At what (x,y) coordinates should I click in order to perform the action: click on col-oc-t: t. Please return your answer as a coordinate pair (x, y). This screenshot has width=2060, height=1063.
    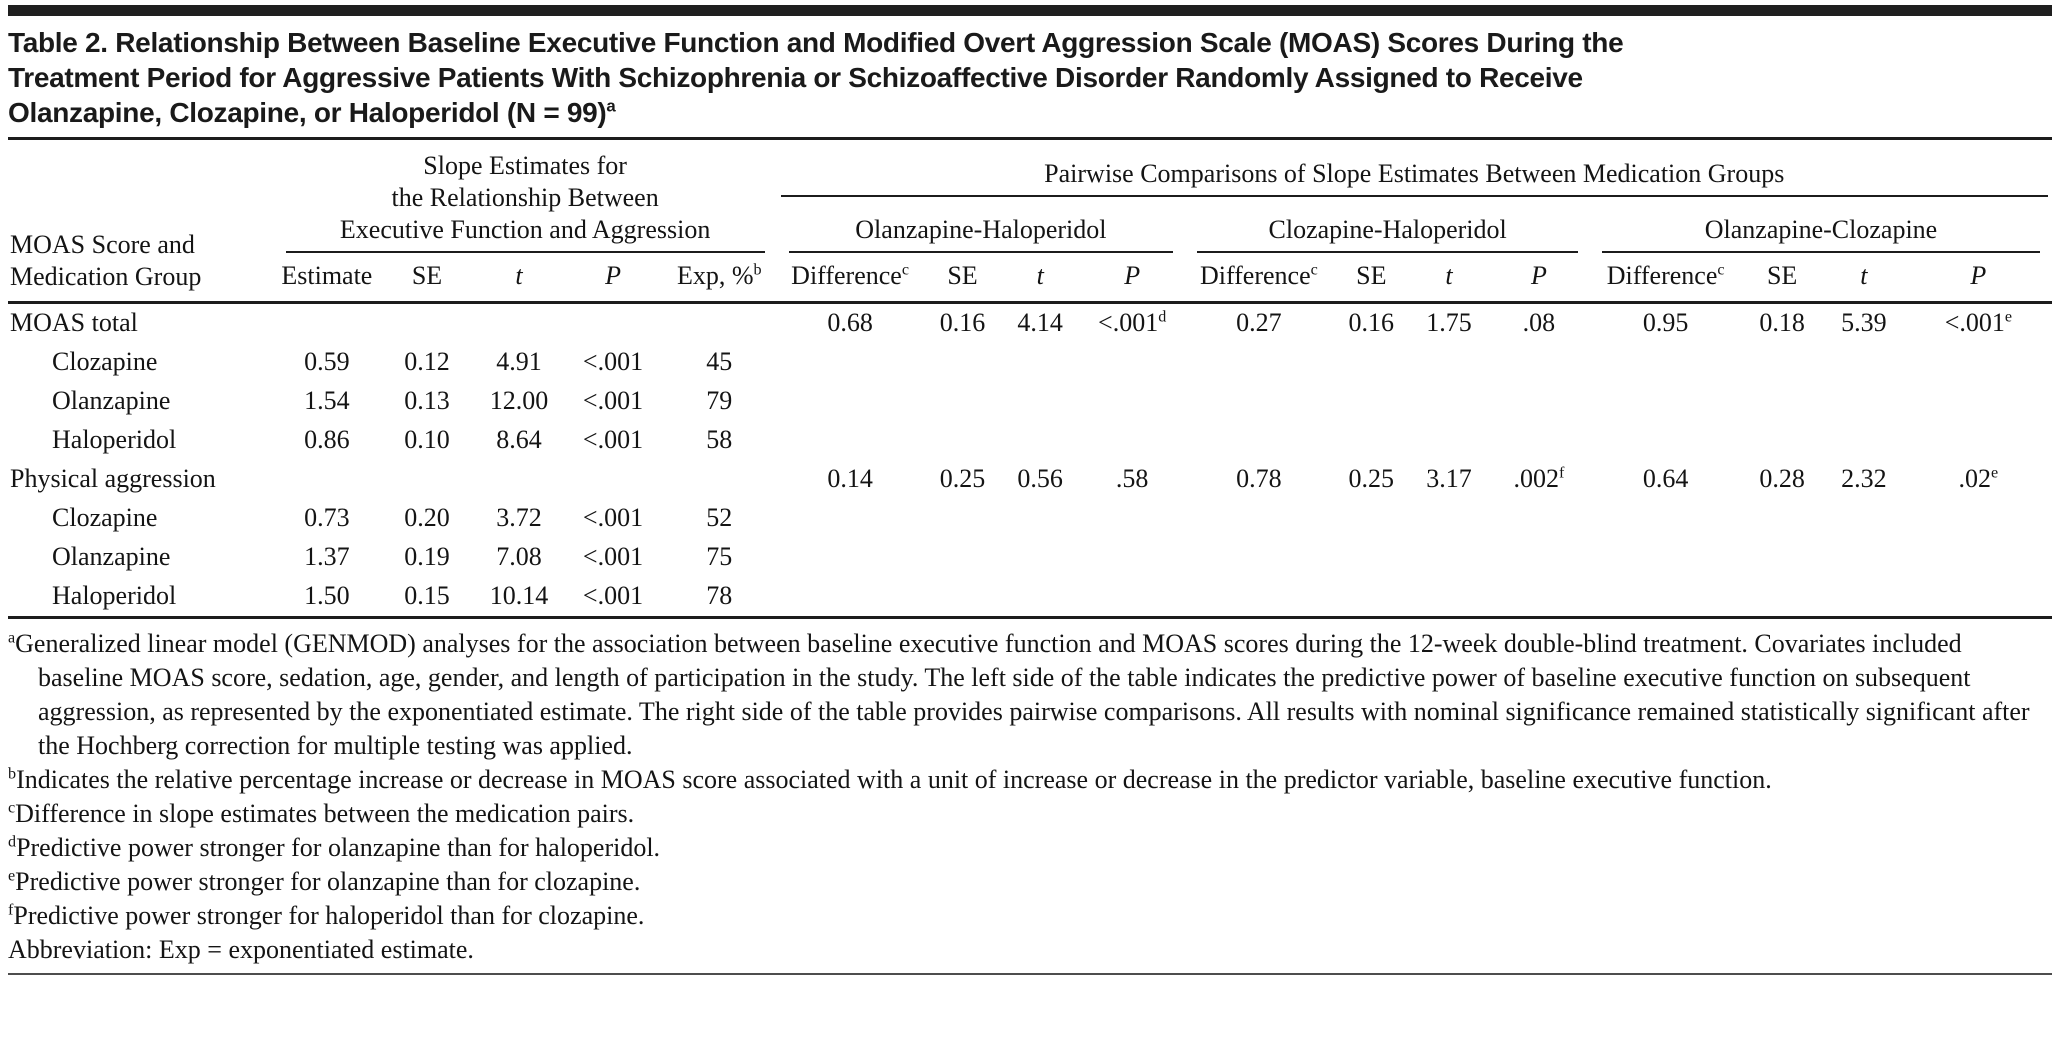
    Looking at the image, I should click on (1864, 275).